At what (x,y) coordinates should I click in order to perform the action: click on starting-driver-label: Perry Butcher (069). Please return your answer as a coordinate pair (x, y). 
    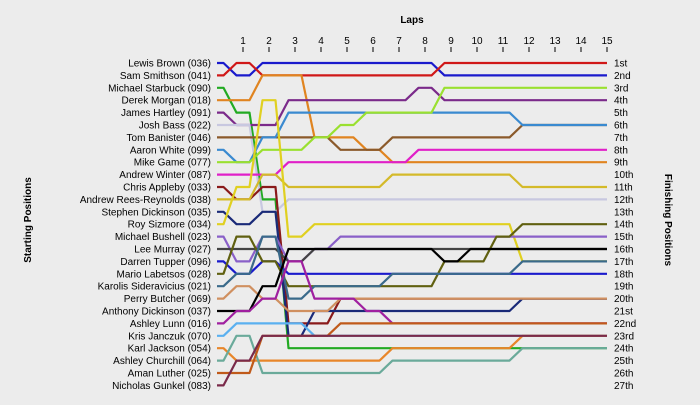
    Looking at the image, I should click on (167, 299).